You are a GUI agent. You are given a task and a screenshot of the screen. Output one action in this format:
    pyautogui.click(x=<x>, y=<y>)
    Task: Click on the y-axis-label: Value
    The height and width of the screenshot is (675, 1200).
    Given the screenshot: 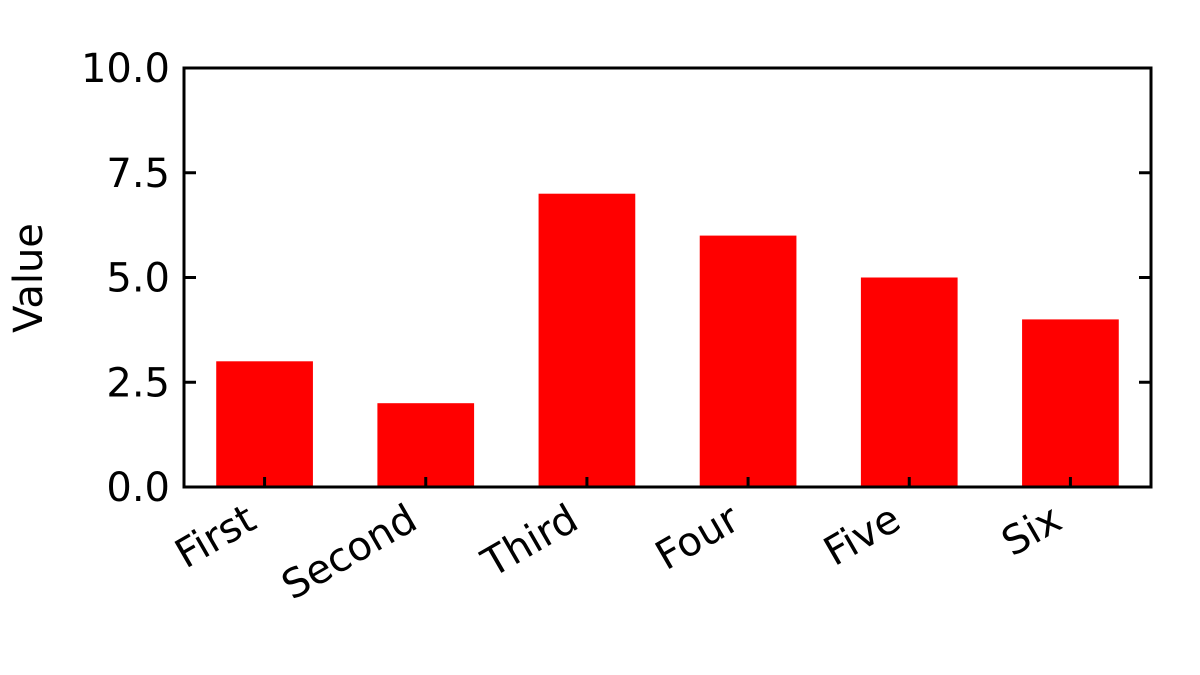 What is the action you would take?
    pyautogui.click(x=29, y=278)
    